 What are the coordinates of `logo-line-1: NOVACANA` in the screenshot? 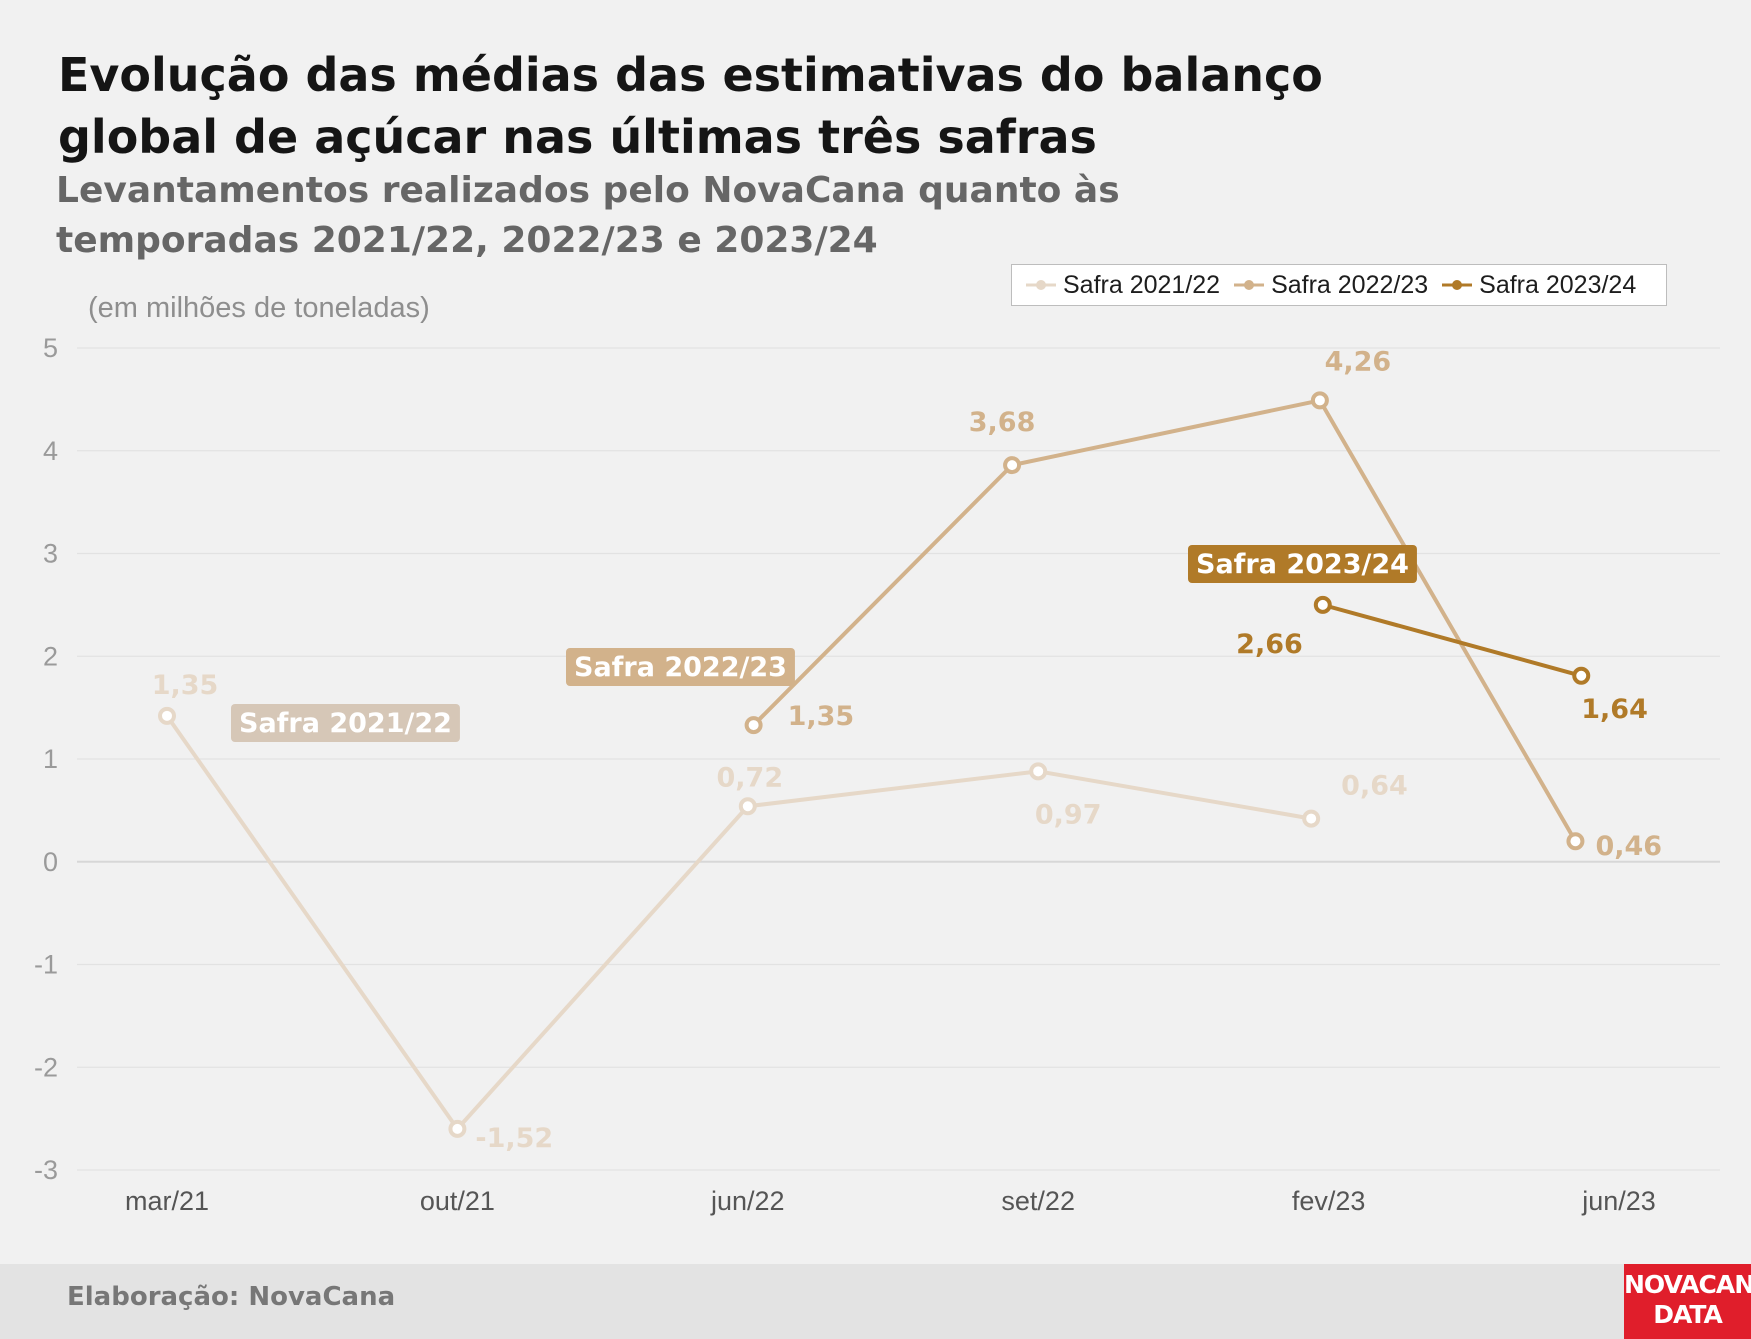 It's located at (1687, 1284).